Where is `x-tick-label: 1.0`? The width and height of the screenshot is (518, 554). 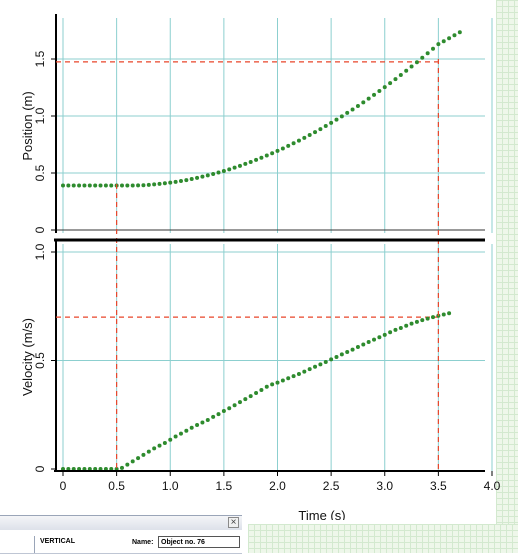
x-tick-label: 1.0 is located at coordinates (170, 486).